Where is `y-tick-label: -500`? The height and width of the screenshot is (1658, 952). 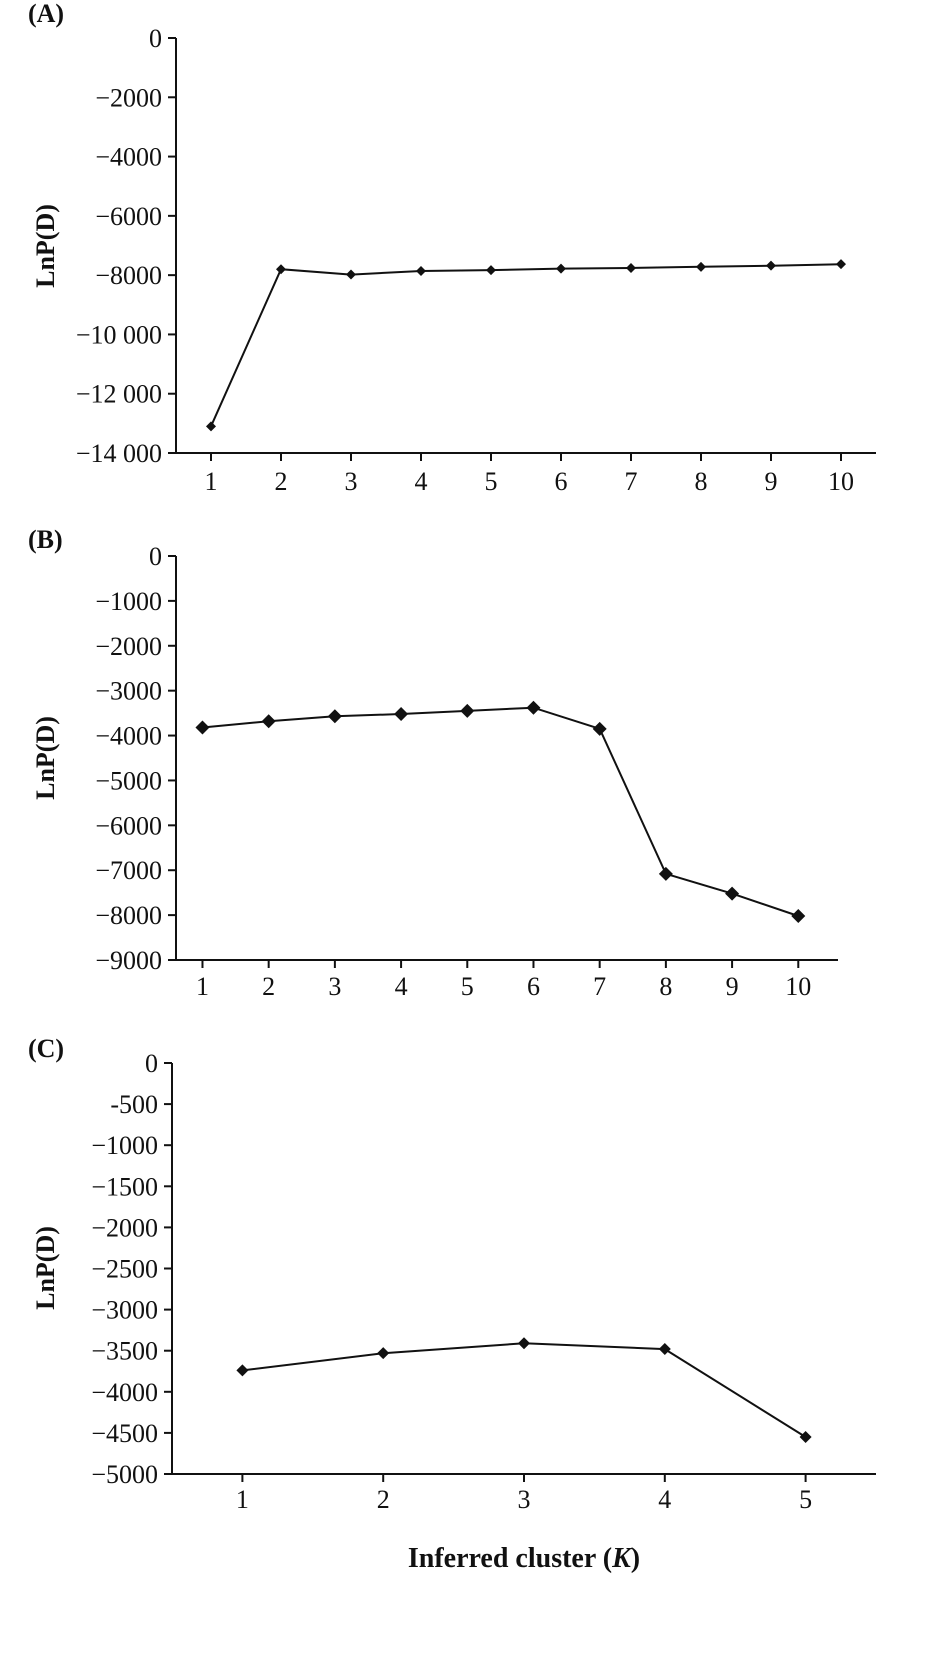
y-tick-label: -500 is located at coordinates (134, 1104).